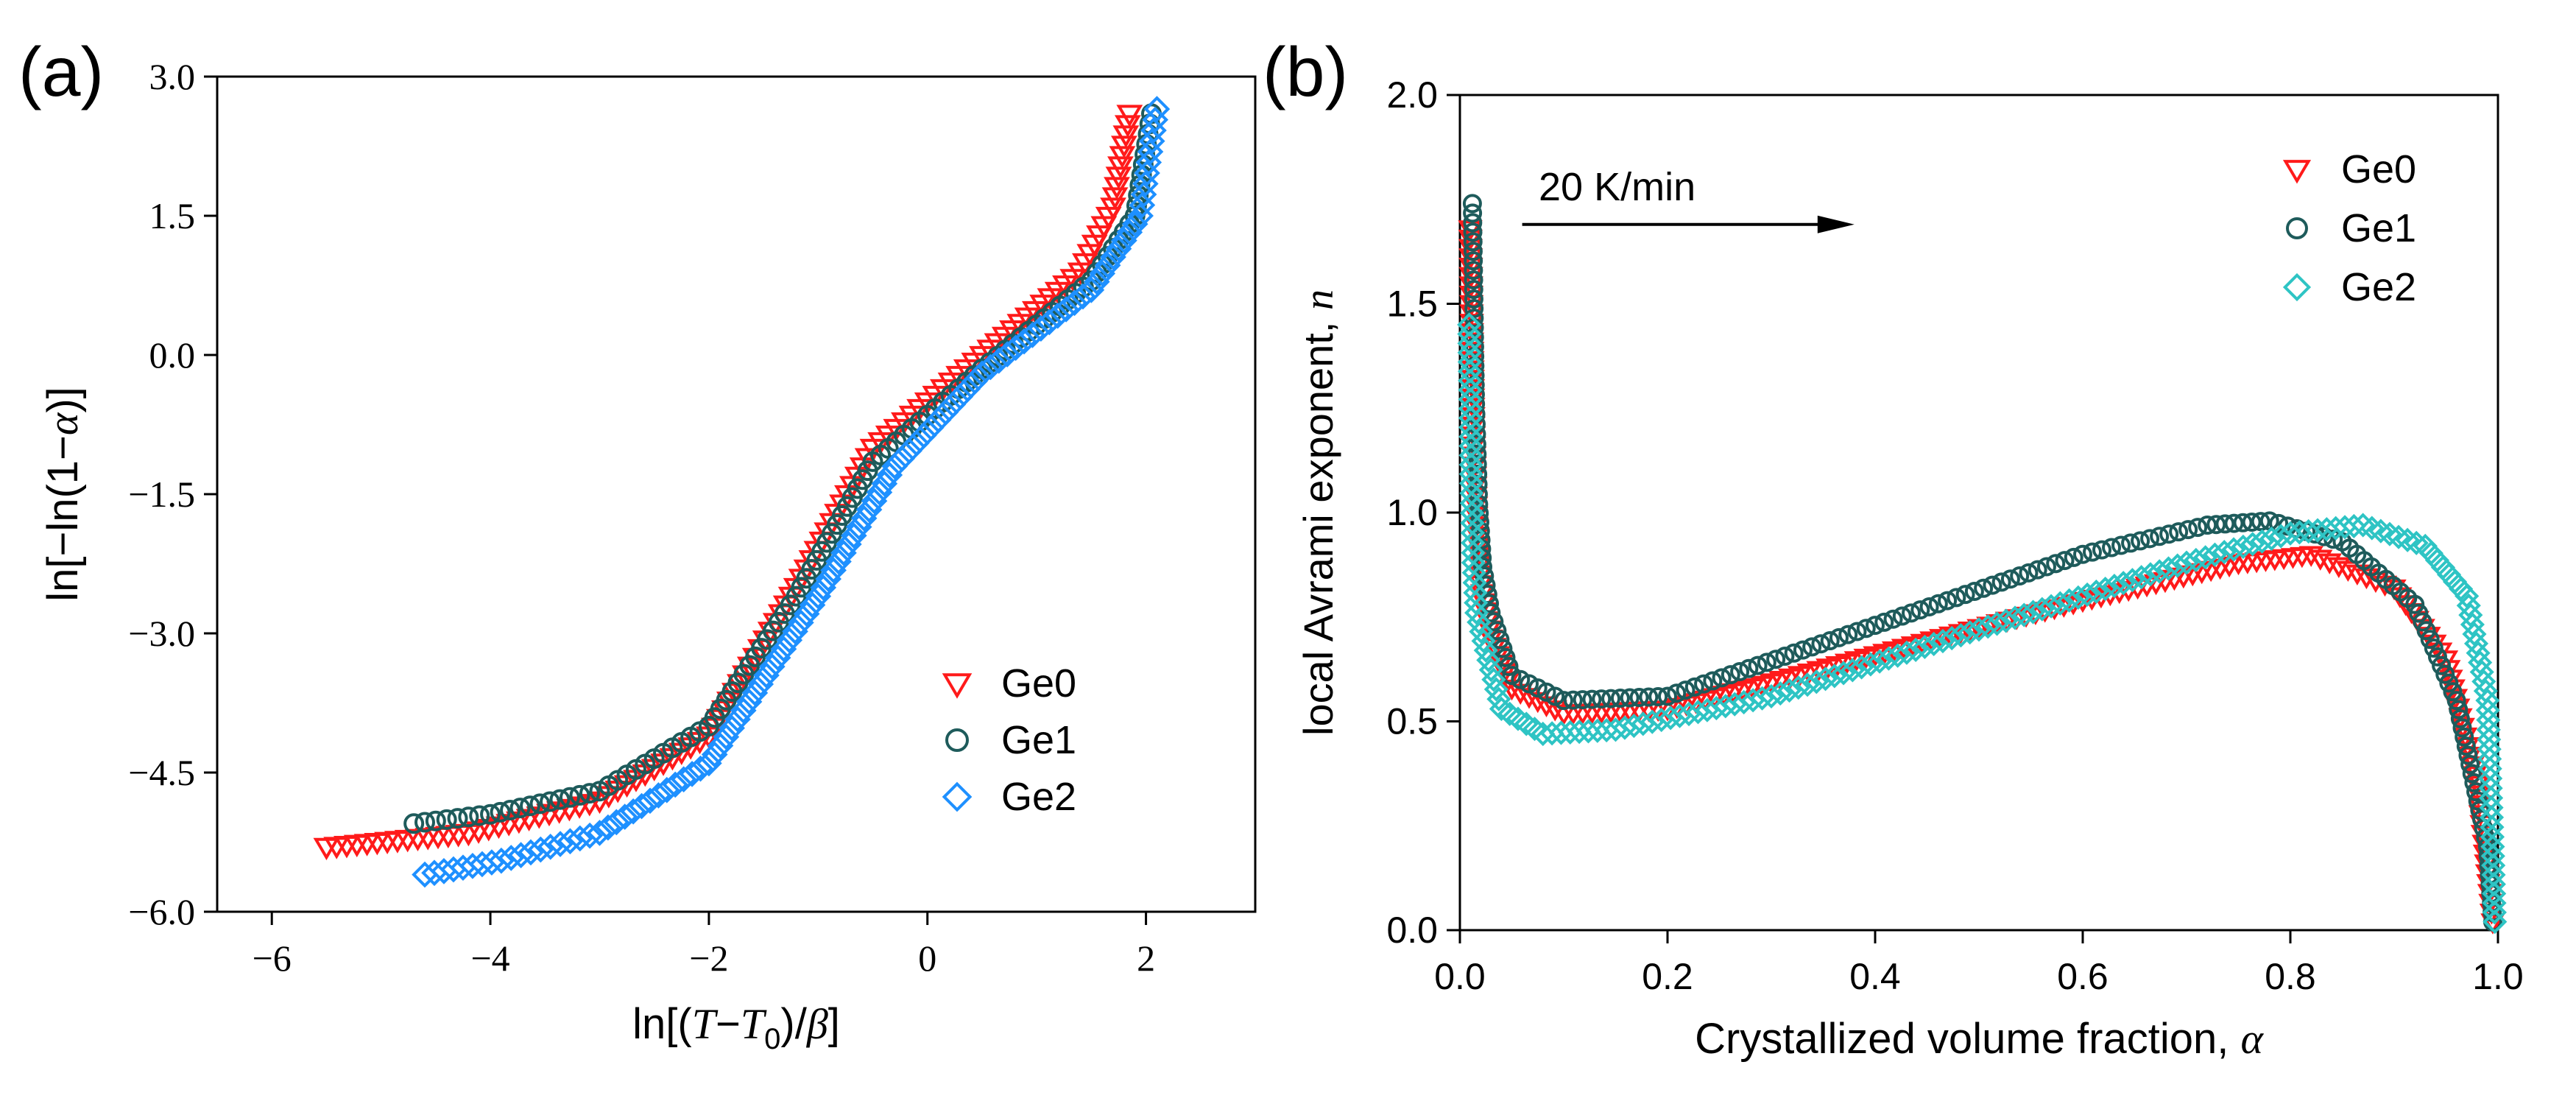 The height and width of the screenshot is (1115, 2576). I want to click on x-tick-label: 2, so click(1146, 958).